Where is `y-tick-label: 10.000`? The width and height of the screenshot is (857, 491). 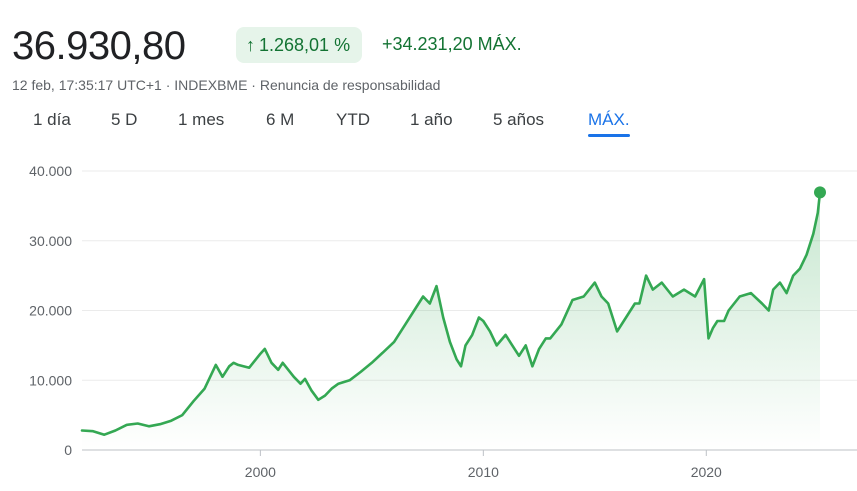
y-tick-label: 10.000 is located at coordinates (50, 380).